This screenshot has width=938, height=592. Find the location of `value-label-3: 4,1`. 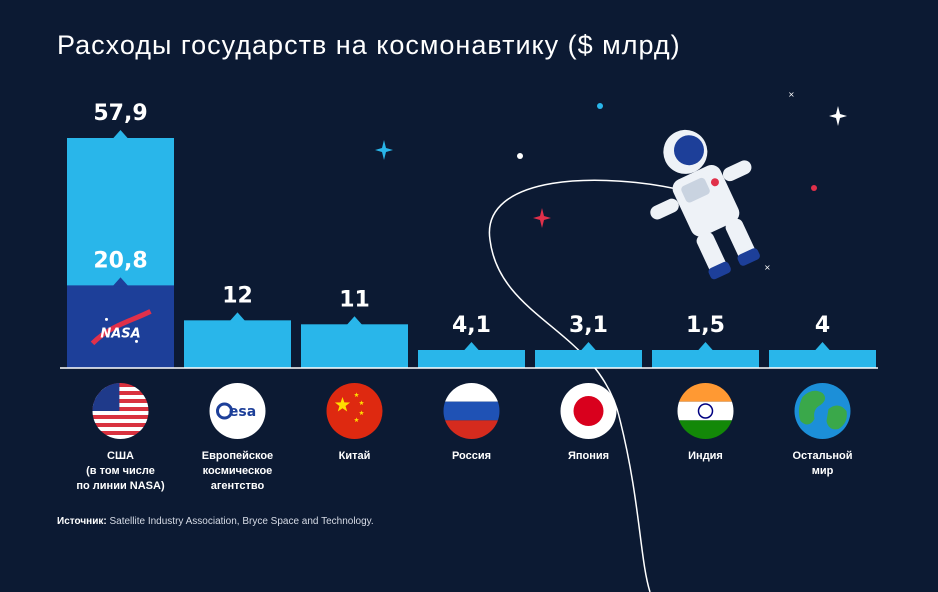

value-label-3: 4,1 is located at coordinates (471, 325).